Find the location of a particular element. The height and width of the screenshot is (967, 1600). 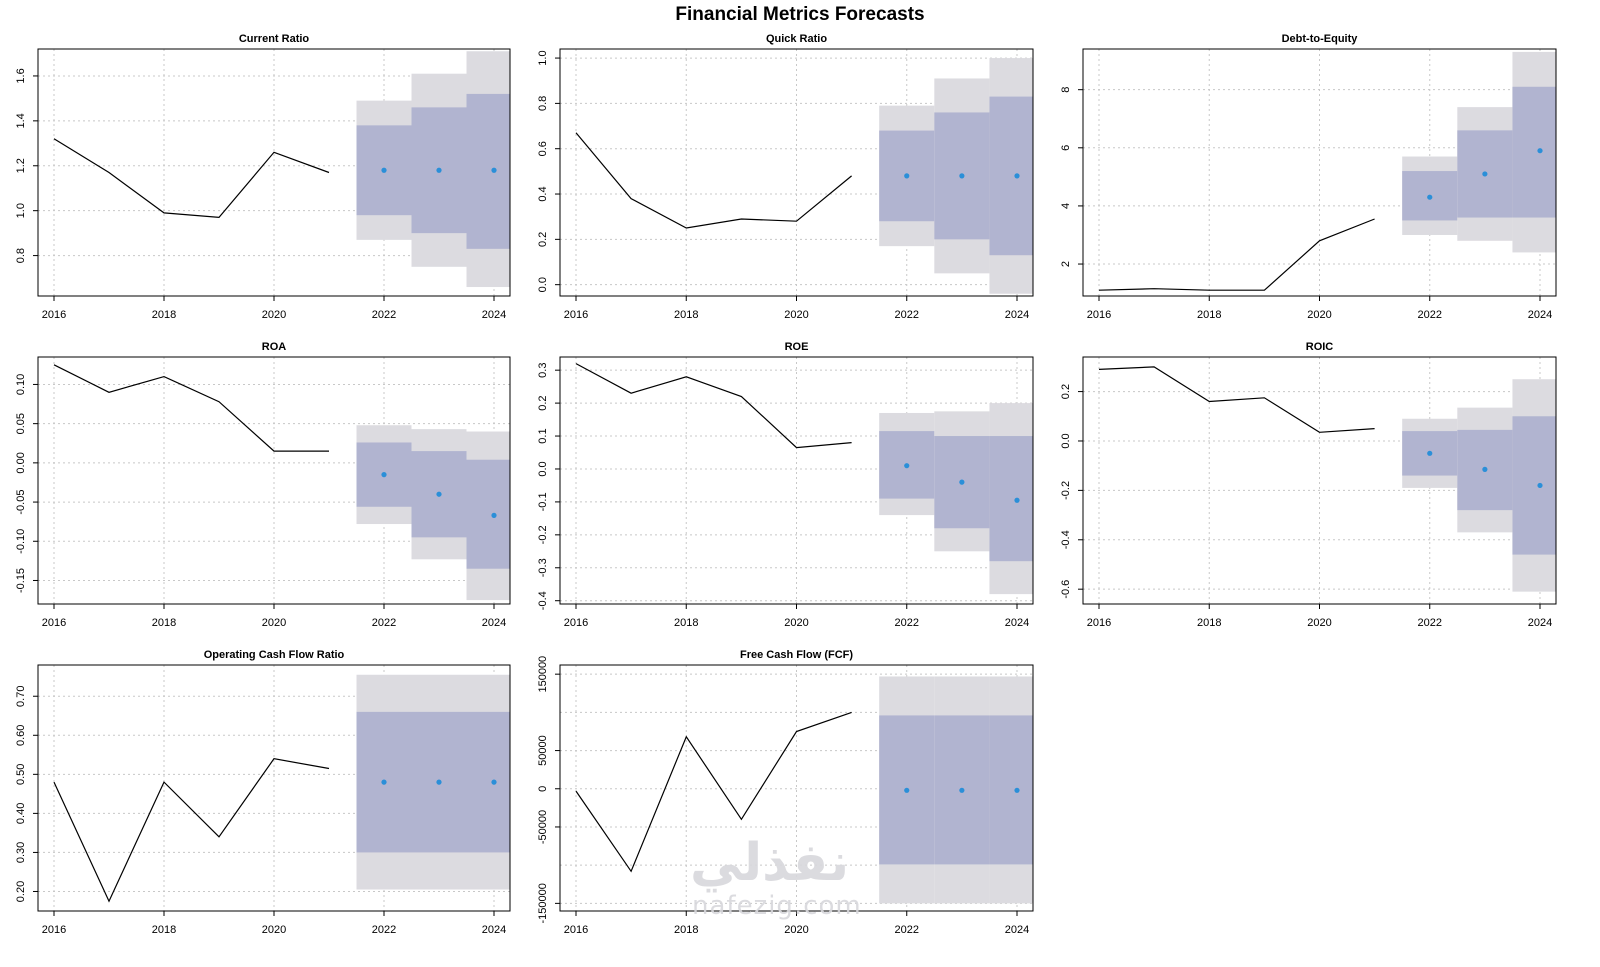

y-tick-label: 0.50 is located at coordinates (21, 774).